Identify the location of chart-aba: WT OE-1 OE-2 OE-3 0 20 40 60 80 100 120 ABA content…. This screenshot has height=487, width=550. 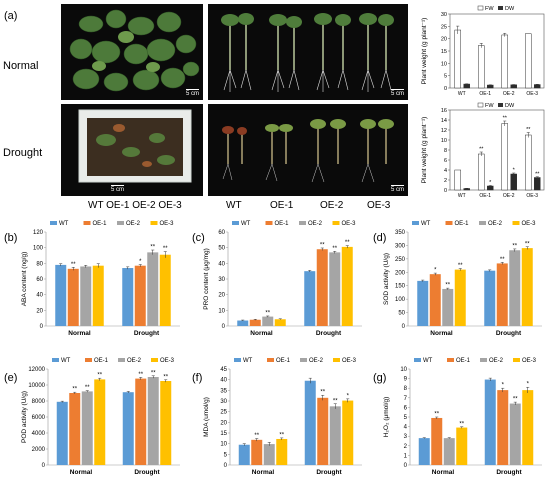
(100, 279).